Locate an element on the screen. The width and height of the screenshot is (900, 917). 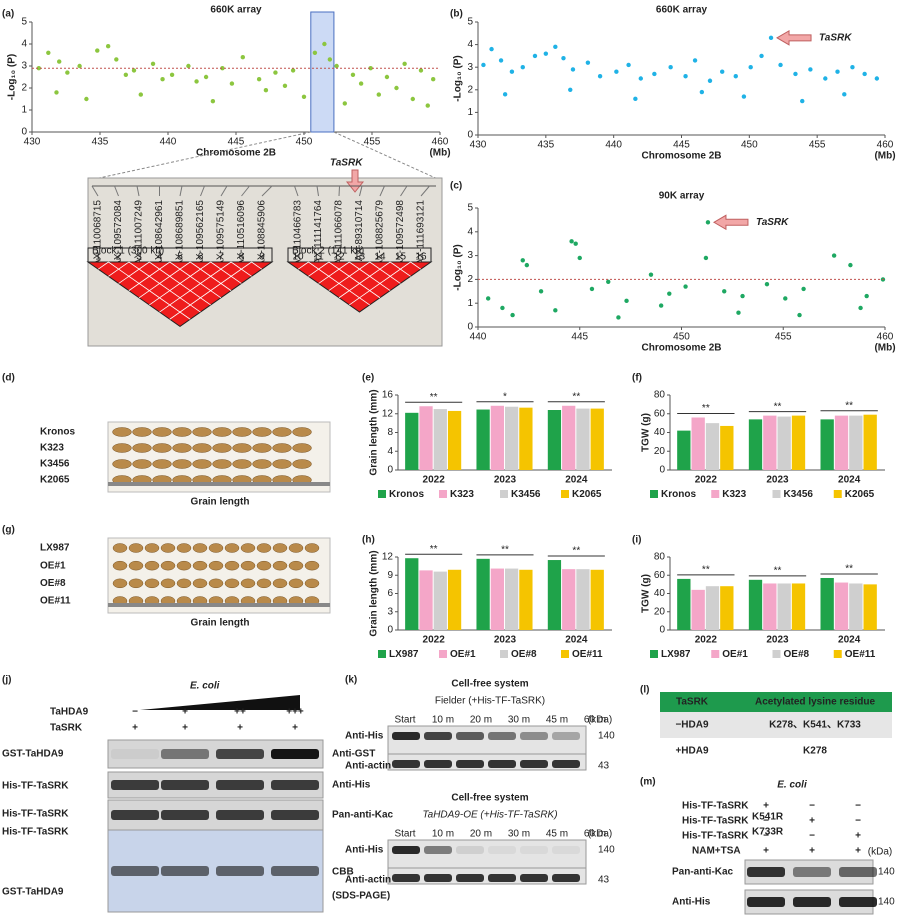
legend-swatch is located at coordinates (837, 654).